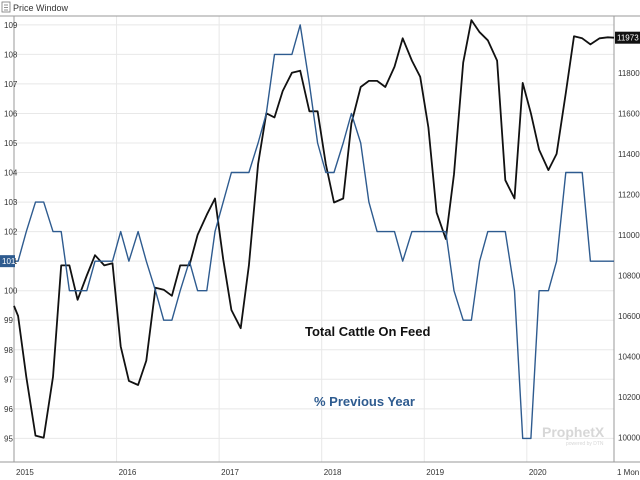  I want to click on y-right-tick-label: 10000, so click(629, 438).